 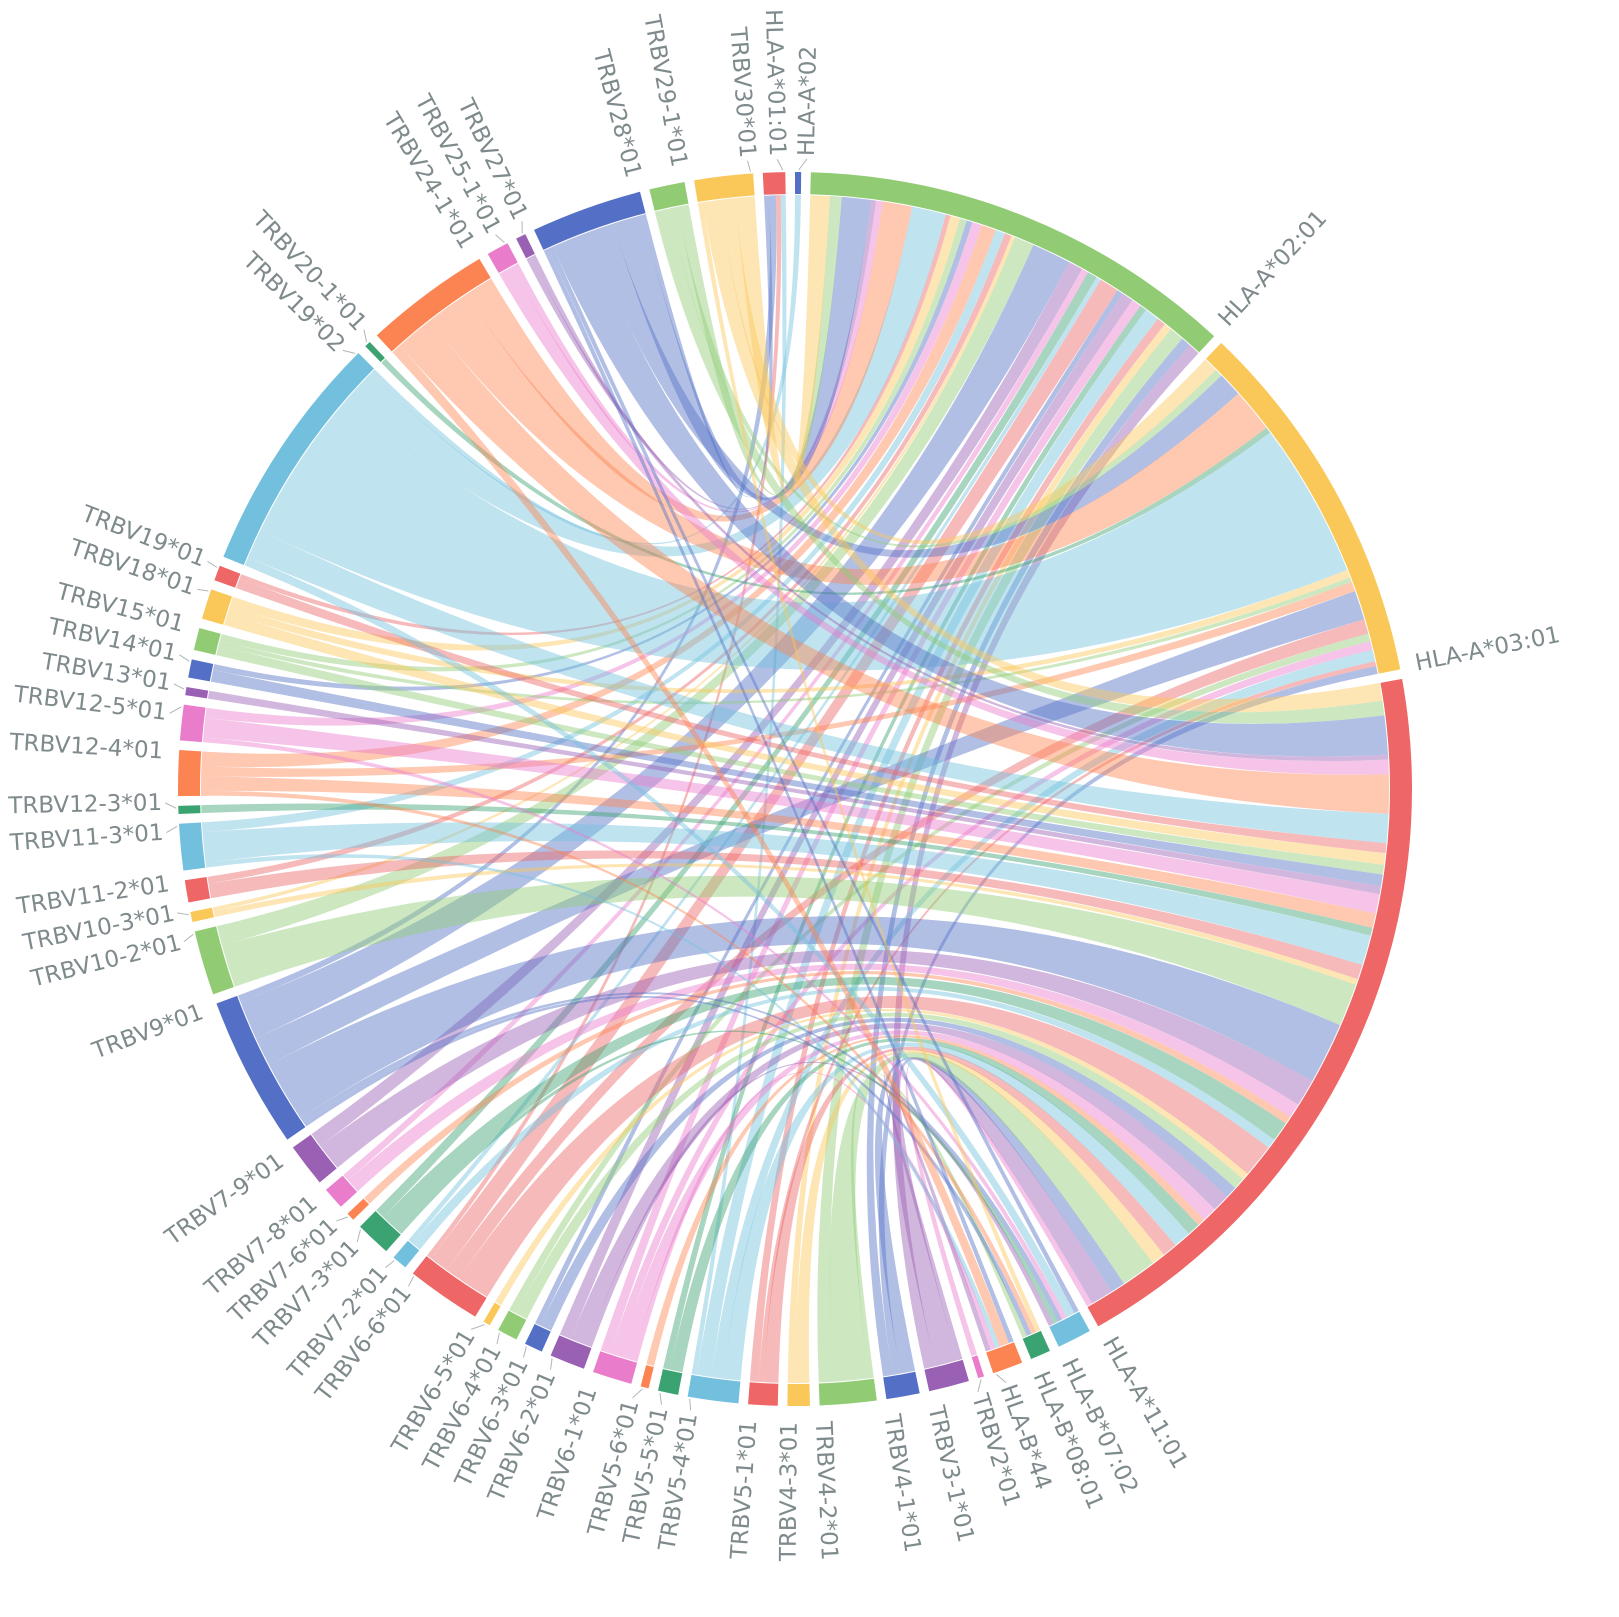 I want to click on node-arc-TRBV27*01, so click(x=525, y=246).